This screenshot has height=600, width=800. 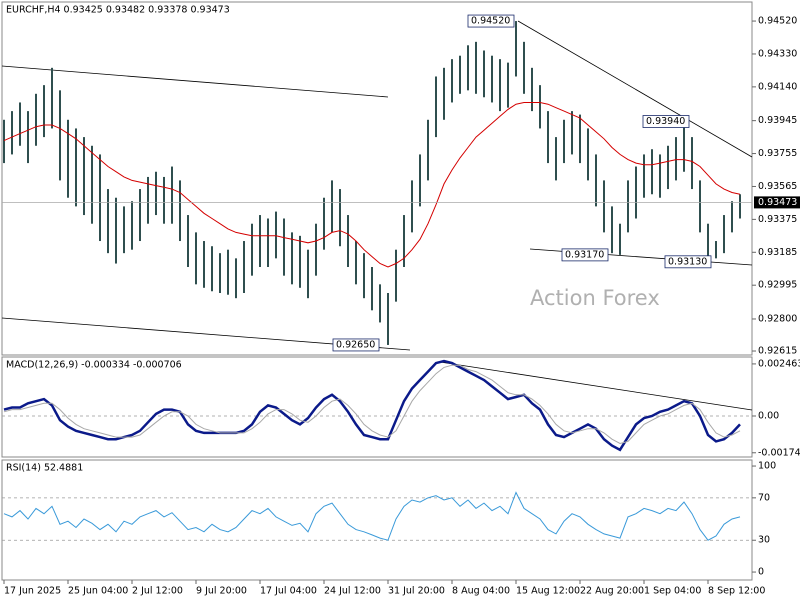 I want to click on y-tick-label: 70, so click(x=764, y=497).